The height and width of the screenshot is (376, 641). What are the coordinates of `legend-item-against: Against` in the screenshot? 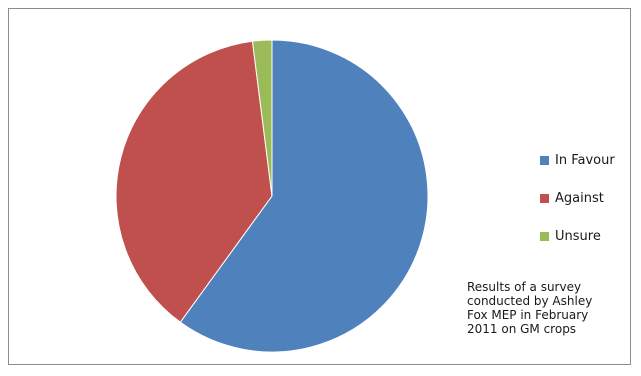 It's located at (577, 198).